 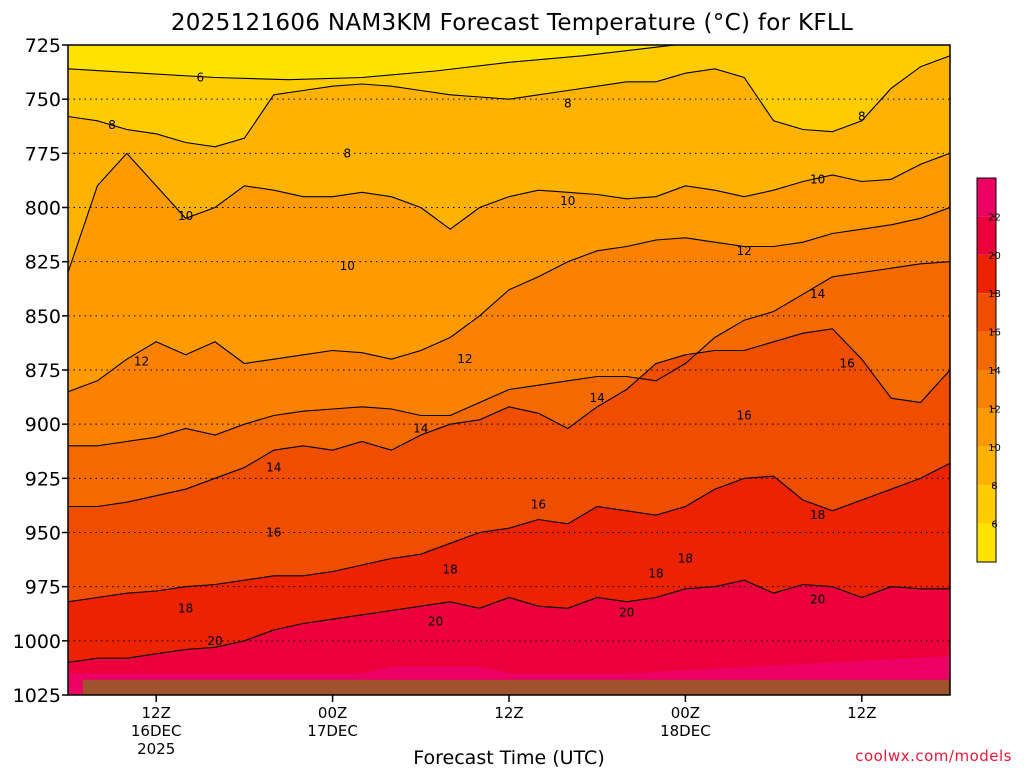 What do you see at coordinates (933, 756) in the screenshot?
I see `credit-text: coolwx.com/models` at bounding box center [933, 756].